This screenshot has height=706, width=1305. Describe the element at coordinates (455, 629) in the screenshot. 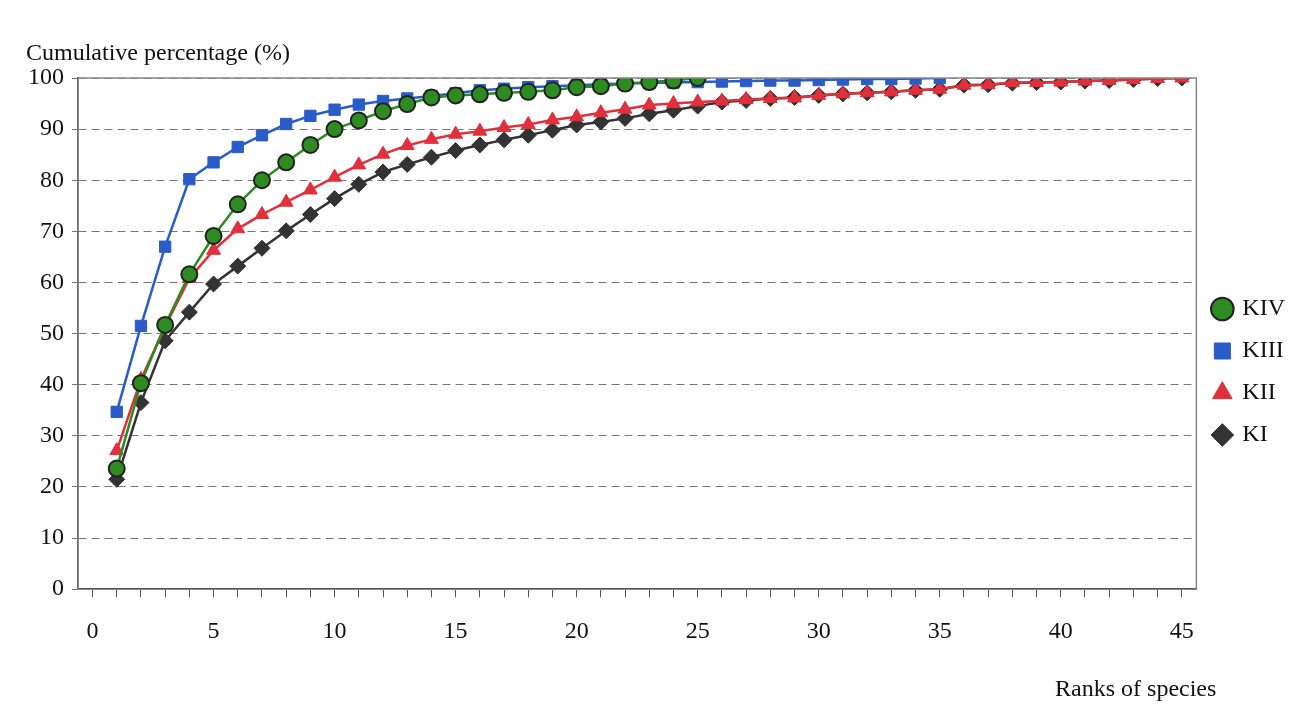

I see `x-tick-label: 15` at that location.